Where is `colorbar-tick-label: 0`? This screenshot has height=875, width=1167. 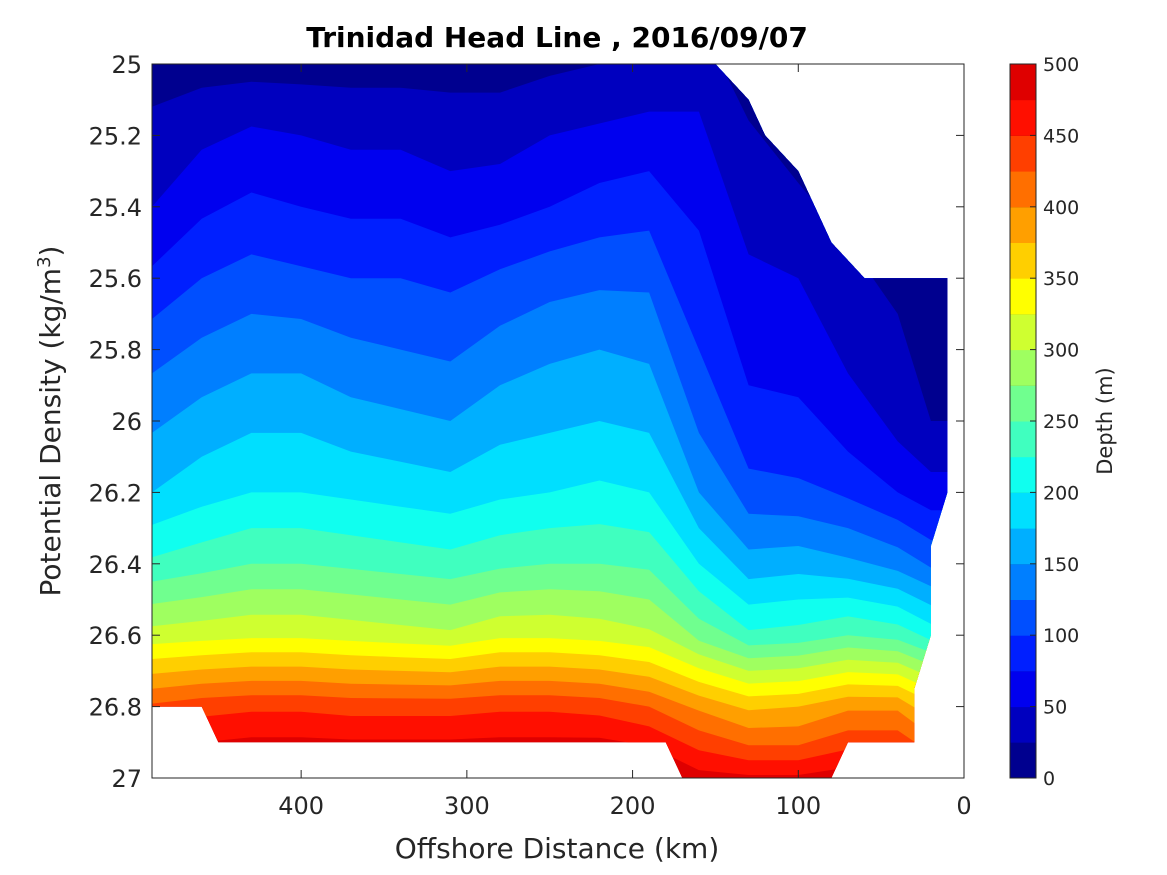
colorbar-tick-label: 0 is located at coordinates (1049, 779).